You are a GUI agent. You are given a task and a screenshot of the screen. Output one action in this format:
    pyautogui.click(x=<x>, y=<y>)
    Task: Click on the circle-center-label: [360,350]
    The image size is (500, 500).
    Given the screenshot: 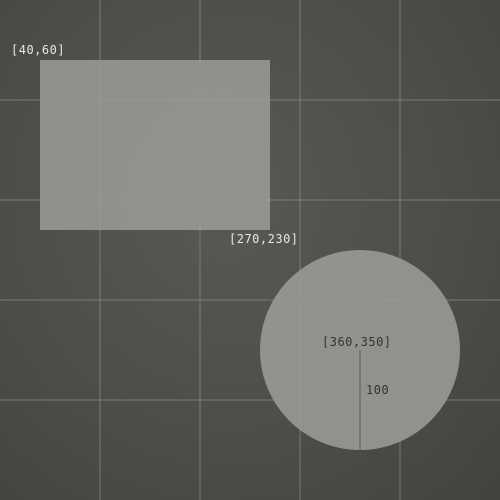 What is the action you would take?
    pyautogui.click(x=357, y=342)
    